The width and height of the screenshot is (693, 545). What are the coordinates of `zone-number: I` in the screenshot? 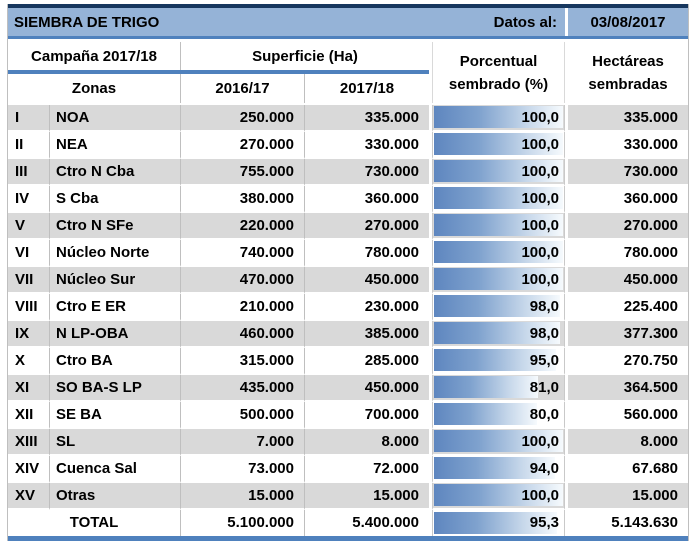 It's located at (29, 118).